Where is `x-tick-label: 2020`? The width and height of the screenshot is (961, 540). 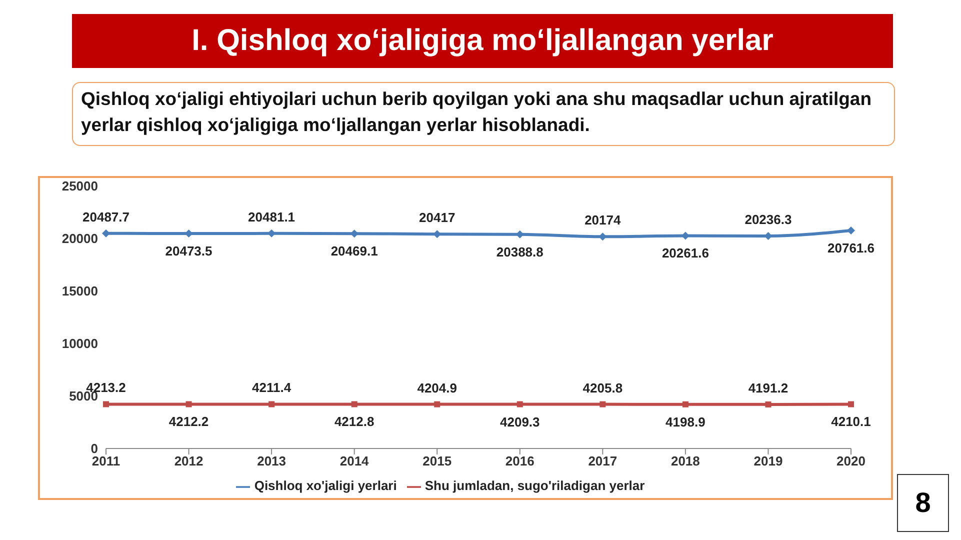 x-tick-label: 2020 is located at coordinates (851, 461).